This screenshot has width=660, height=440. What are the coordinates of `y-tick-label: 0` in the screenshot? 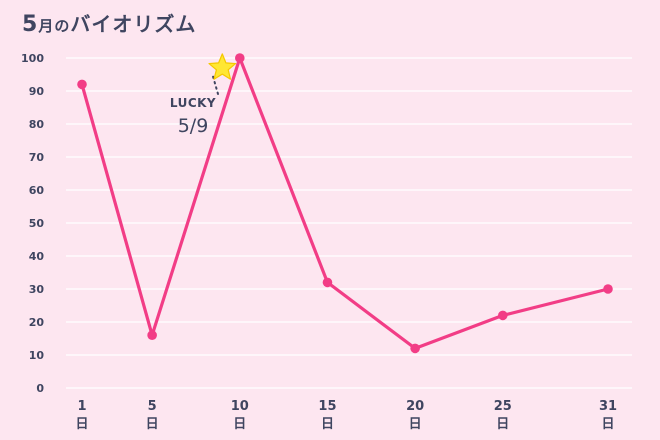 It's located at (40, 388).